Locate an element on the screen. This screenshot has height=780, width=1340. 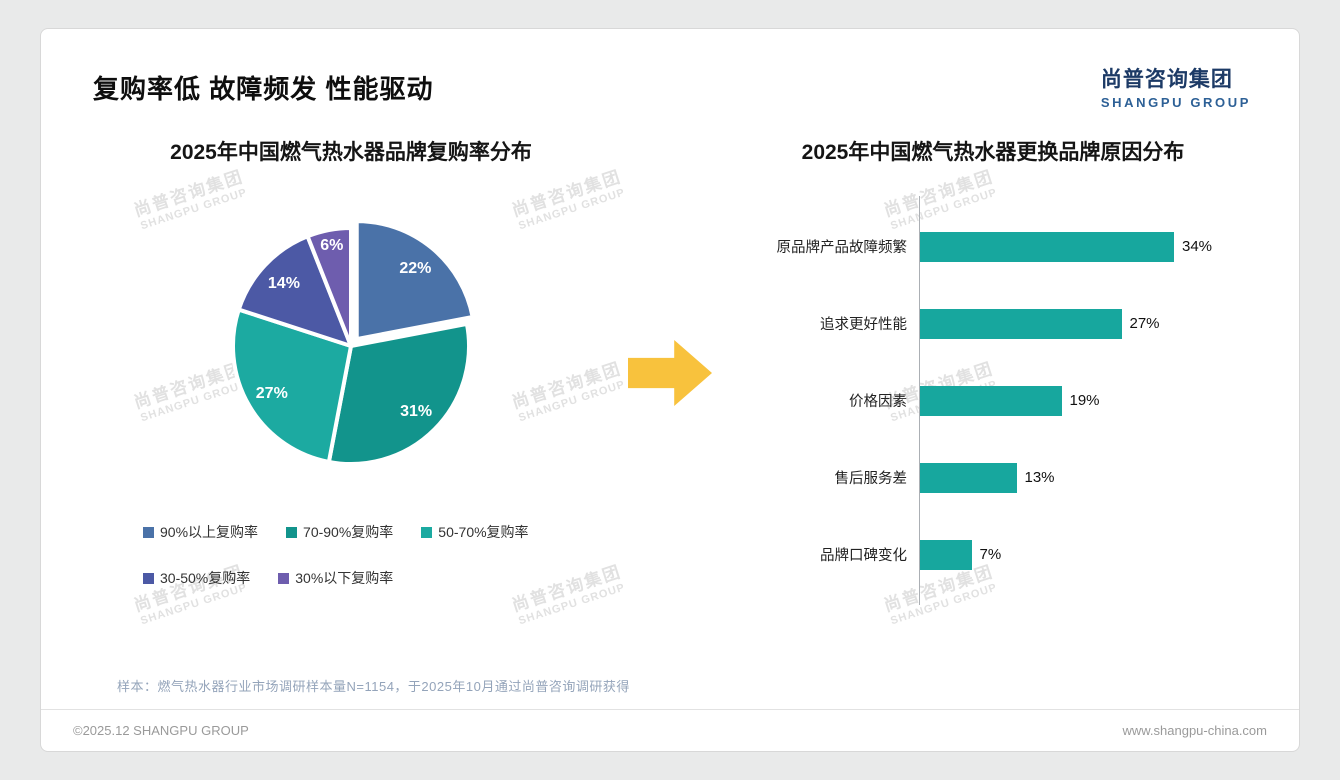
bar-value-label: 7% is located at coordinates (990, 554).